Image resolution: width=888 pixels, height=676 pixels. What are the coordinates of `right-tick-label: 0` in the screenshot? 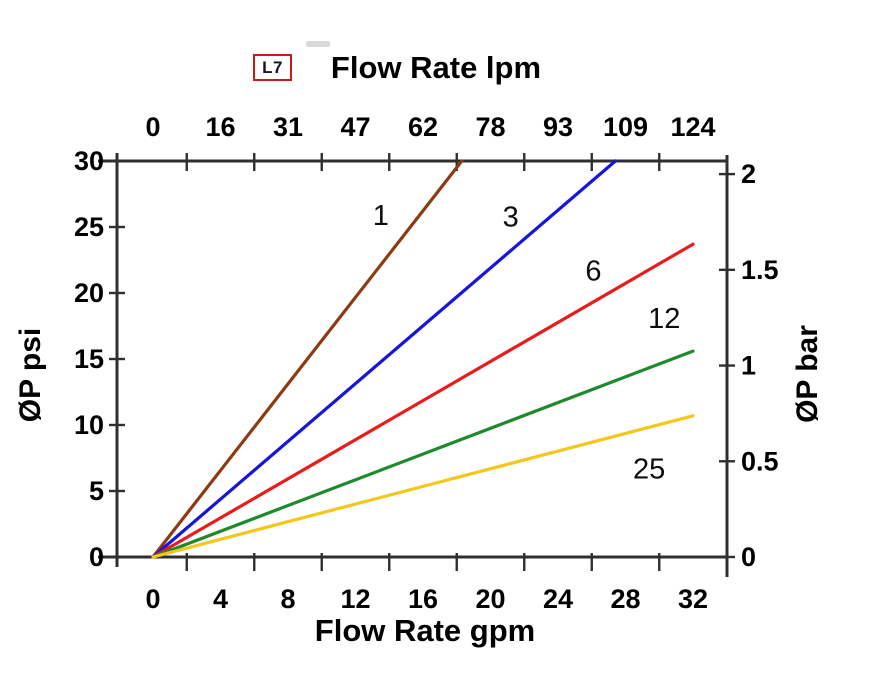 It's located at (748, 557).